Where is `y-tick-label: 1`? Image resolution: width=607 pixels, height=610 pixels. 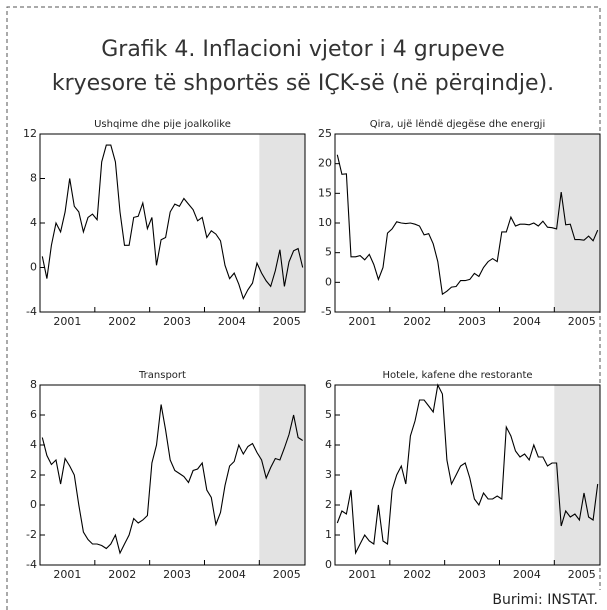
y-tick-label: 1 is located at coordinates (328, 534).